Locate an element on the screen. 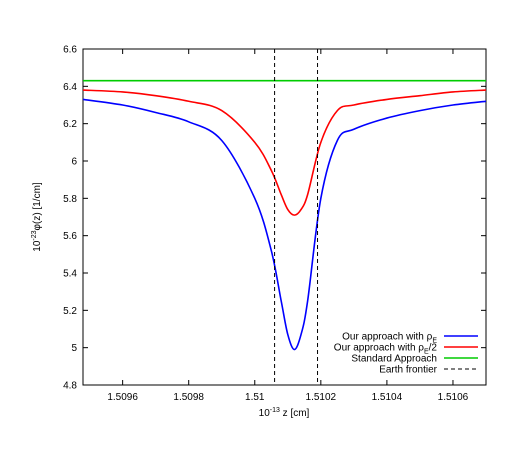  y-tick-label: 6.2 is located at coordinates (70, 124).